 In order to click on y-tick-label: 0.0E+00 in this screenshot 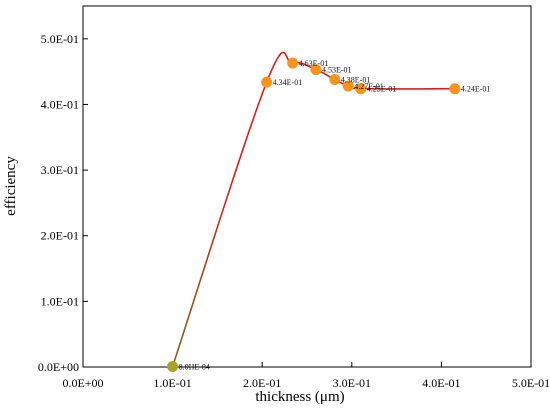, I will do `click(58, 367)`.